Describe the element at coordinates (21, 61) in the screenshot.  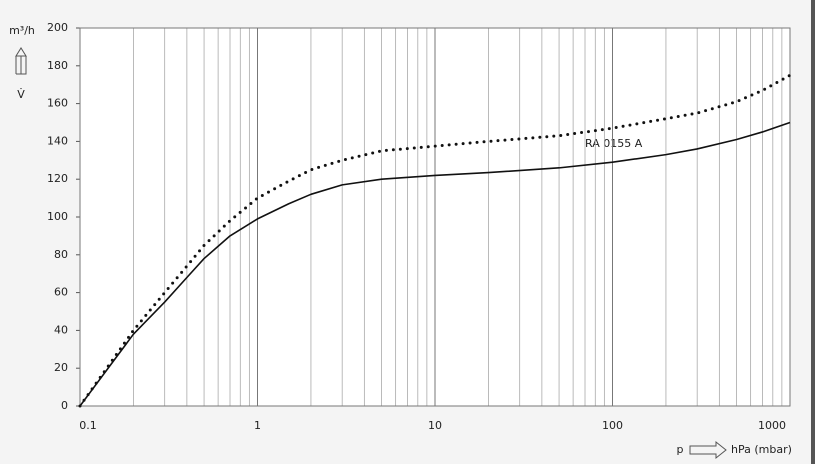
I see `y-arrow` at that location.